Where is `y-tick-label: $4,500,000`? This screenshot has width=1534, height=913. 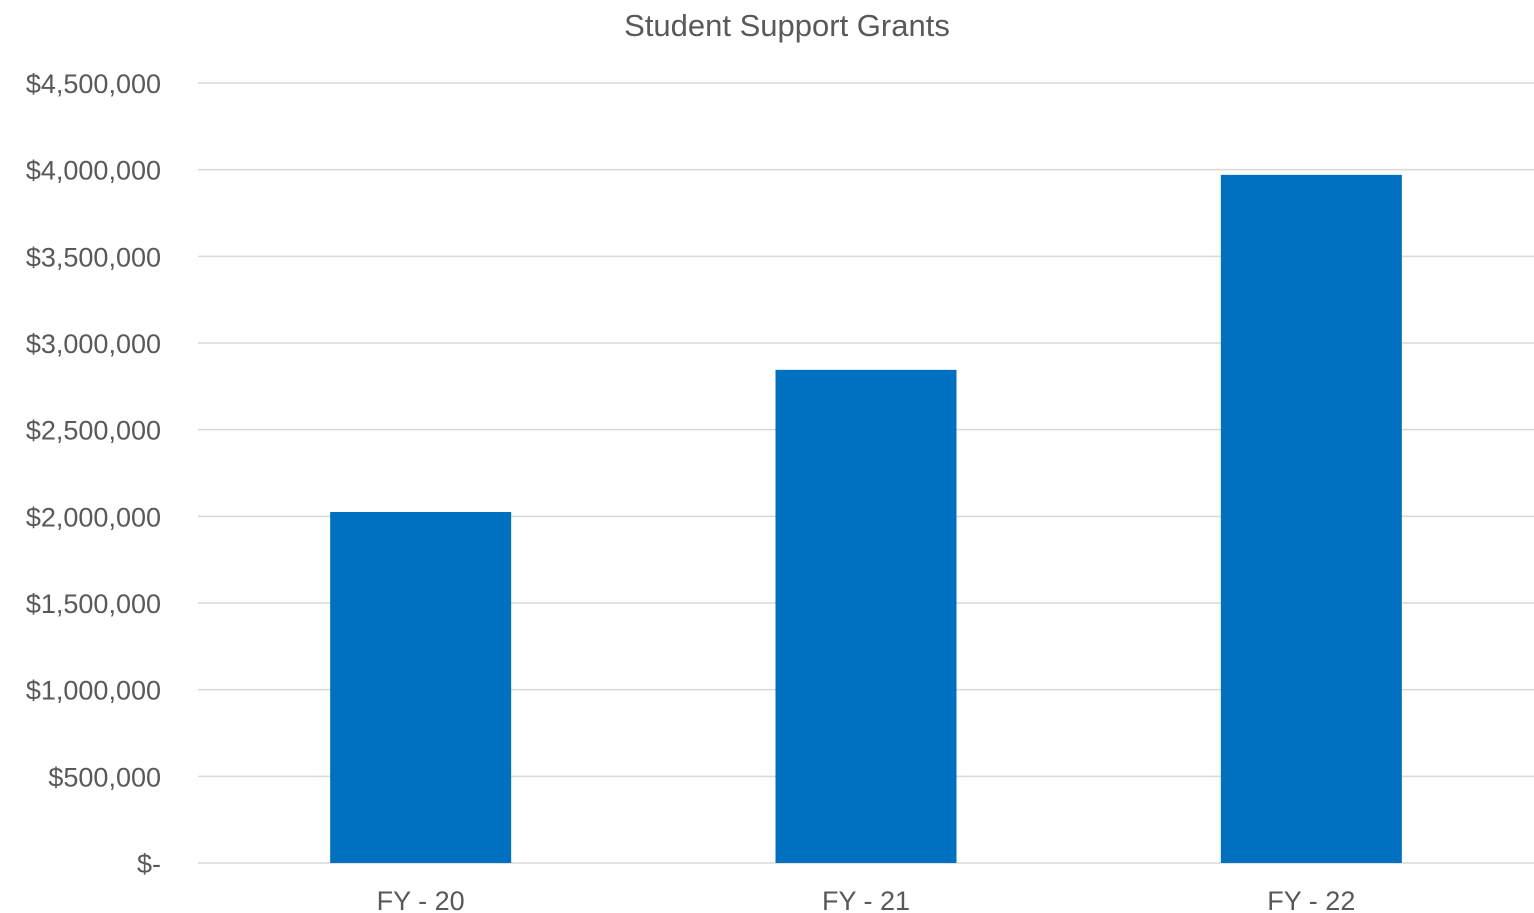 y-tick-label: $4,500,000 is located at coordinates (93, 84).